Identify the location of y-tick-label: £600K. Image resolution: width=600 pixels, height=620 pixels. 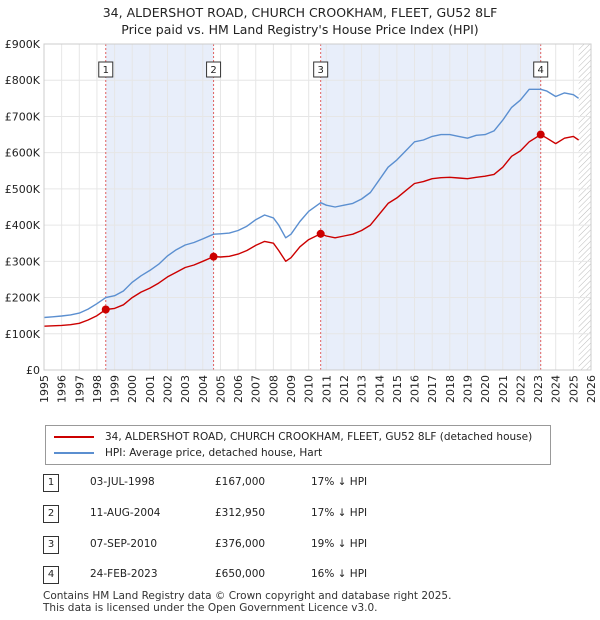
(23, 153).